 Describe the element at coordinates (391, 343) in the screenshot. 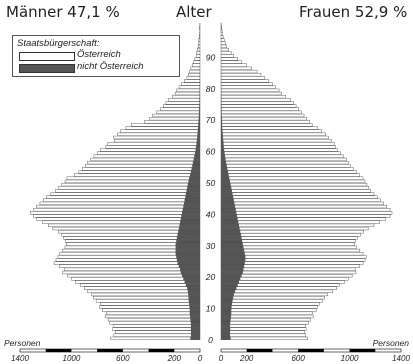

I see `female-x-axis-label: Personen` at that location.